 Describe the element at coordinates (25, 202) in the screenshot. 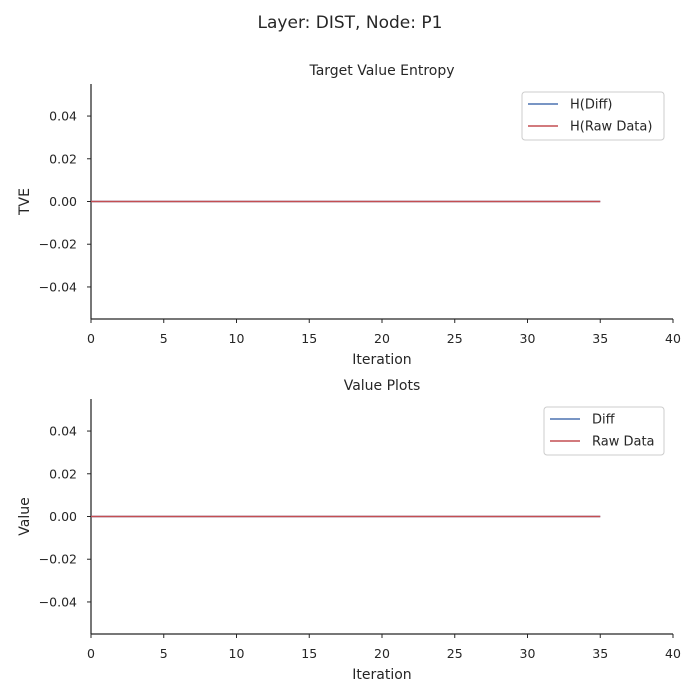

I see `y-axis-label: TVE` at that location.